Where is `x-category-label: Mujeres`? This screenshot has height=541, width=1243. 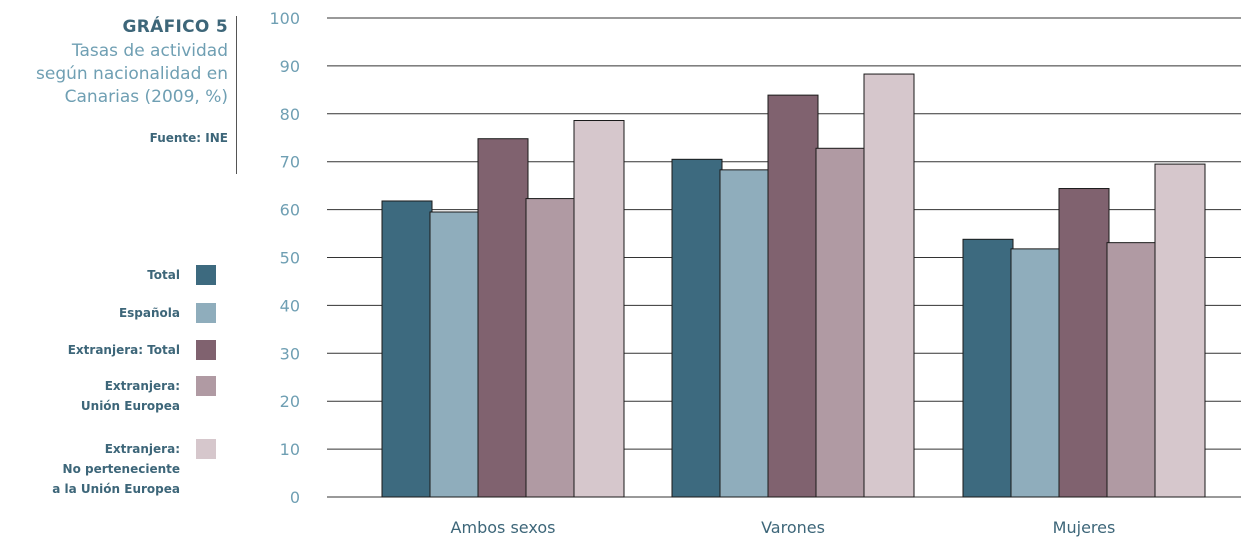
x-category-label: Mujeres is located at coordinates (1084, 527).